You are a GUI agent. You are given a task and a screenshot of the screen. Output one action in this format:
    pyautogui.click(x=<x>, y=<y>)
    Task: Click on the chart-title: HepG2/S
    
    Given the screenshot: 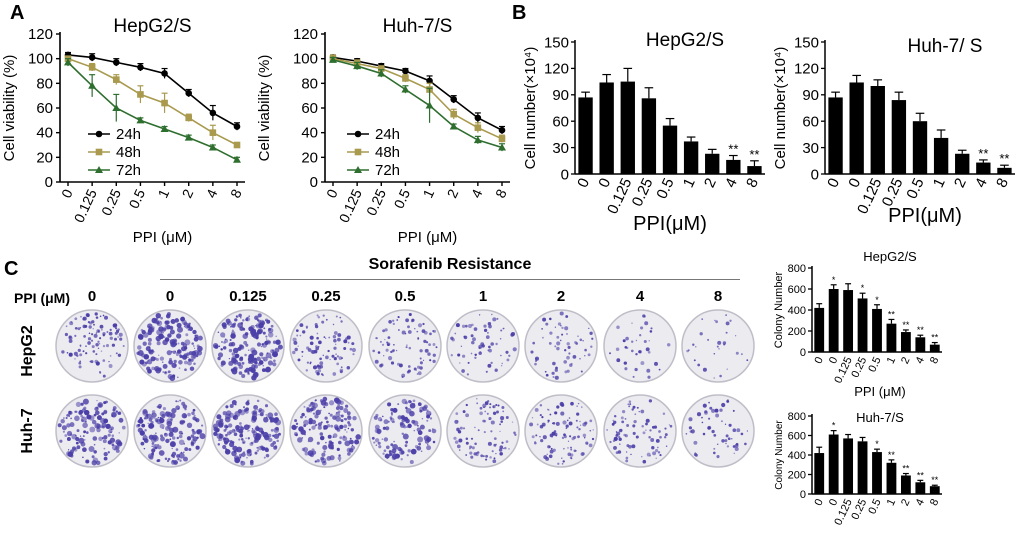 What is the action you would take?
    pyautogui.click(x=890, y=256)
    